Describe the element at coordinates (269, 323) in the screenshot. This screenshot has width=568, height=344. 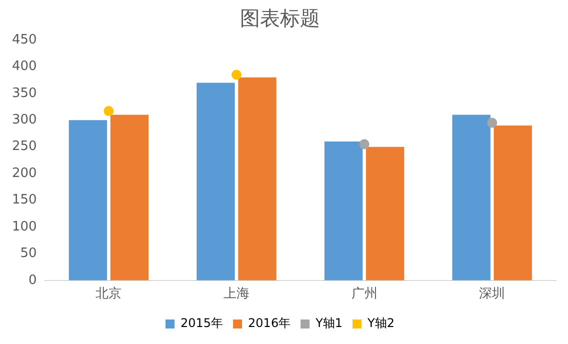
I see `legend-label: 2016年` at that location.